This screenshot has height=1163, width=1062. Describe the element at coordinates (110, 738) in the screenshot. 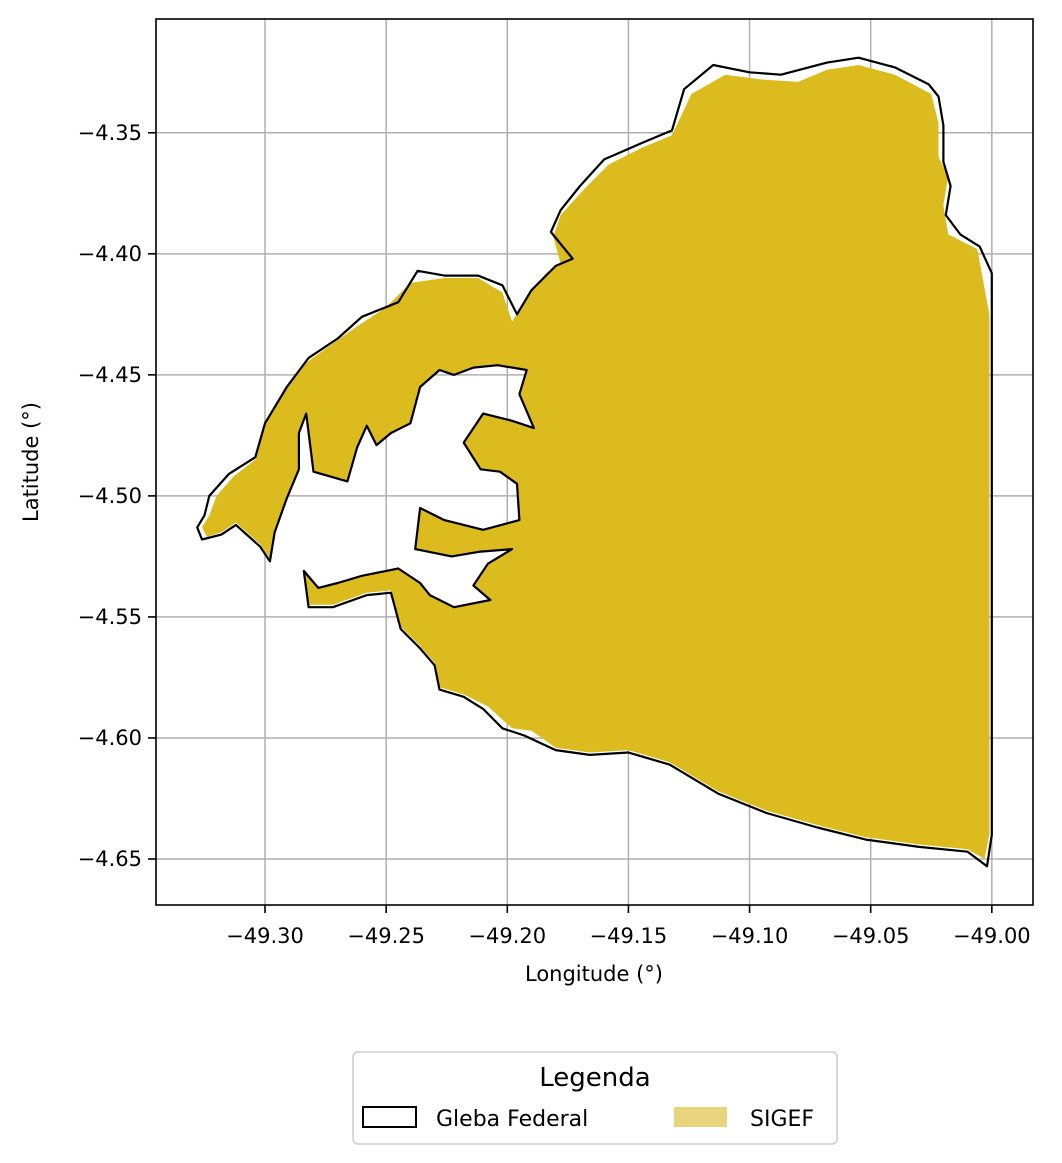

I see `y-tick-label: −4.60` at that location.